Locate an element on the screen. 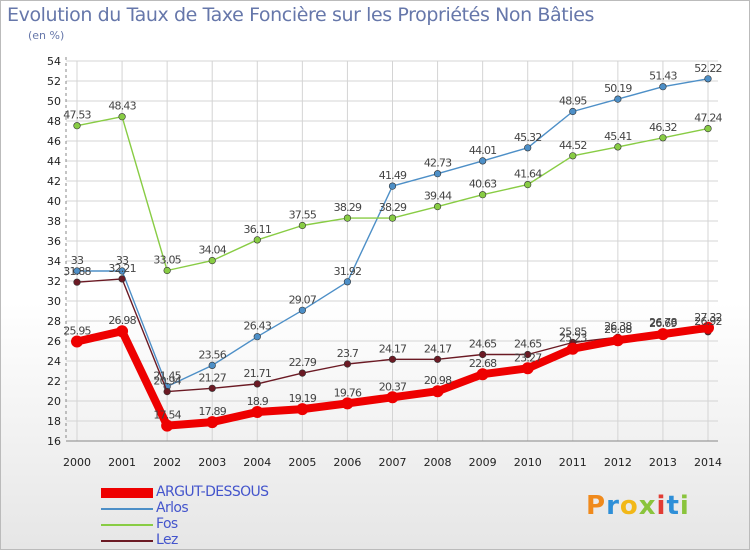 The height and width of the screenshot is (550, 750). x-tick-label: 2010 is located at coordinates (528, 462).